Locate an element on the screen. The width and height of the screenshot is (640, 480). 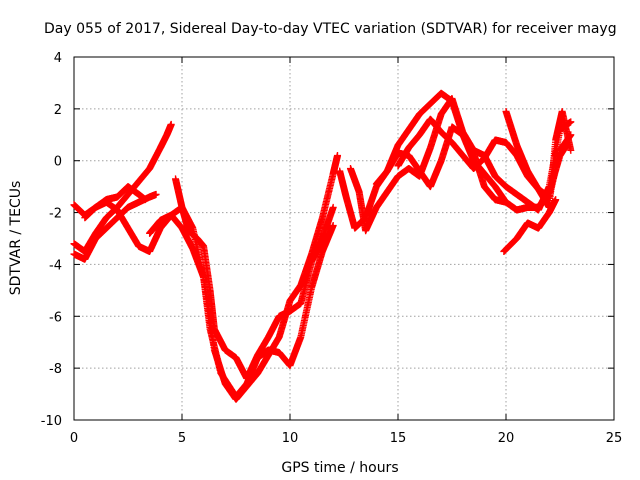
y-tick-label: -4 is located at coordinates (55, 265).